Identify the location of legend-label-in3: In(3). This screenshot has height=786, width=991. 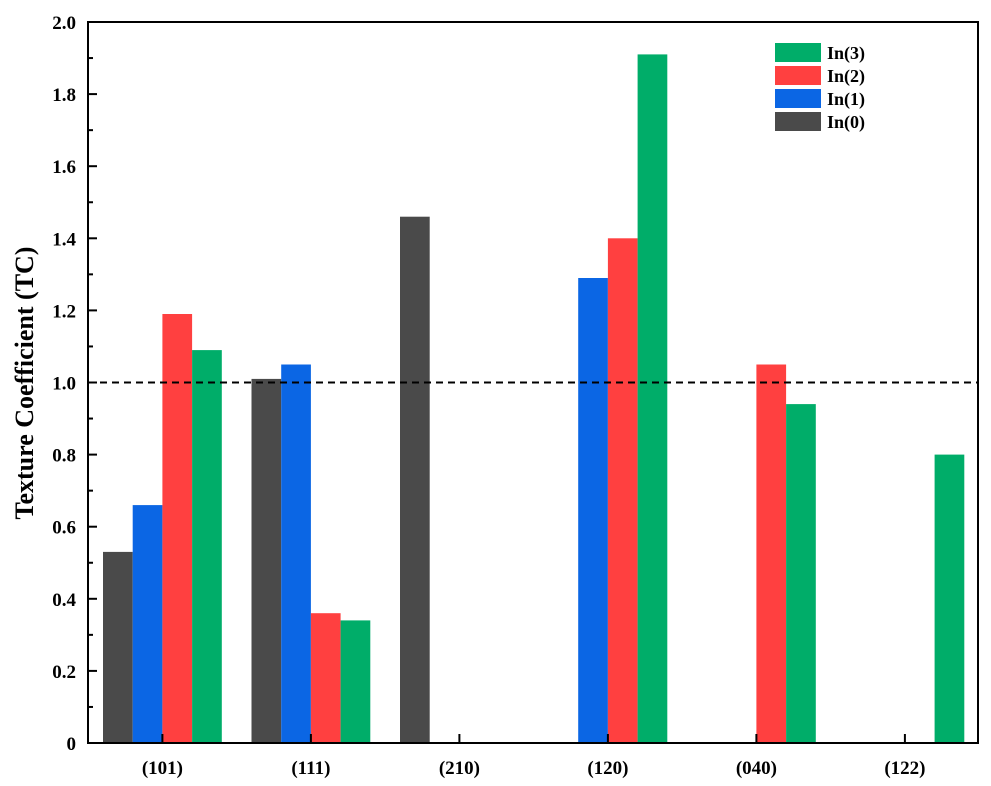
(846, 53).